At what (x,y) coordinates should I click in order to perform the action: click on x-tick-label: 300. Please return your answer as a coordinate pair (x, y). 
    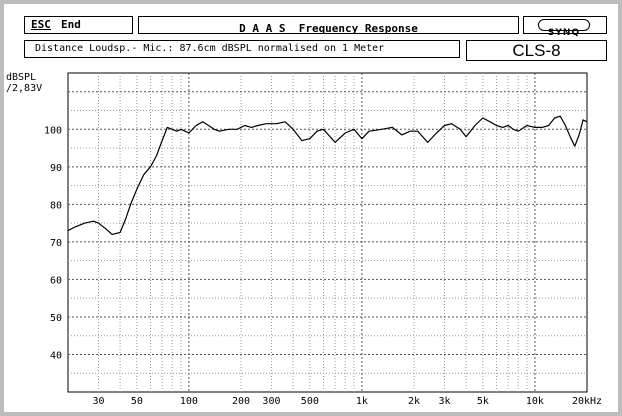
    Looking at the image, I should click on (271, 401).